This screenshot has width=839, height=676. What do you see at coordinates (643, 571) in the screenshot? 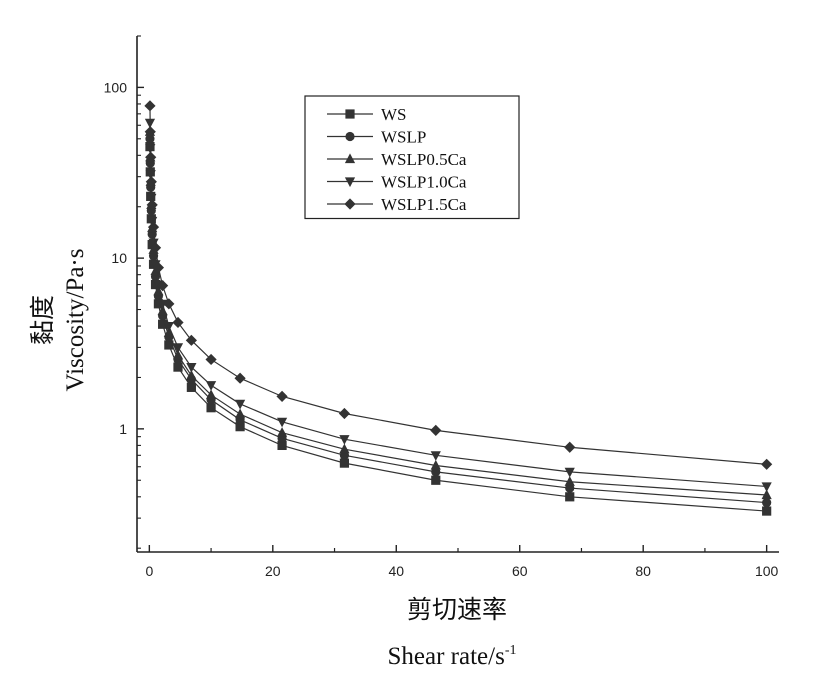
I see `x-tick-label: 80` at bounding box center [643, 571].